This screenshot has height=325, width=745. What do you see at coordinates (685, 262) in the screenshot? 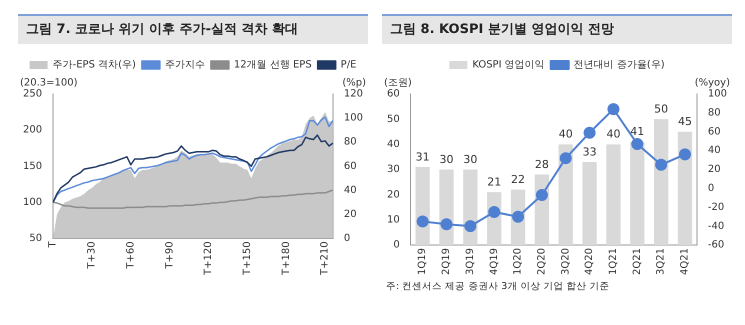
I see `x-tick-label: 4Q21` at bounding box center [685, 262].